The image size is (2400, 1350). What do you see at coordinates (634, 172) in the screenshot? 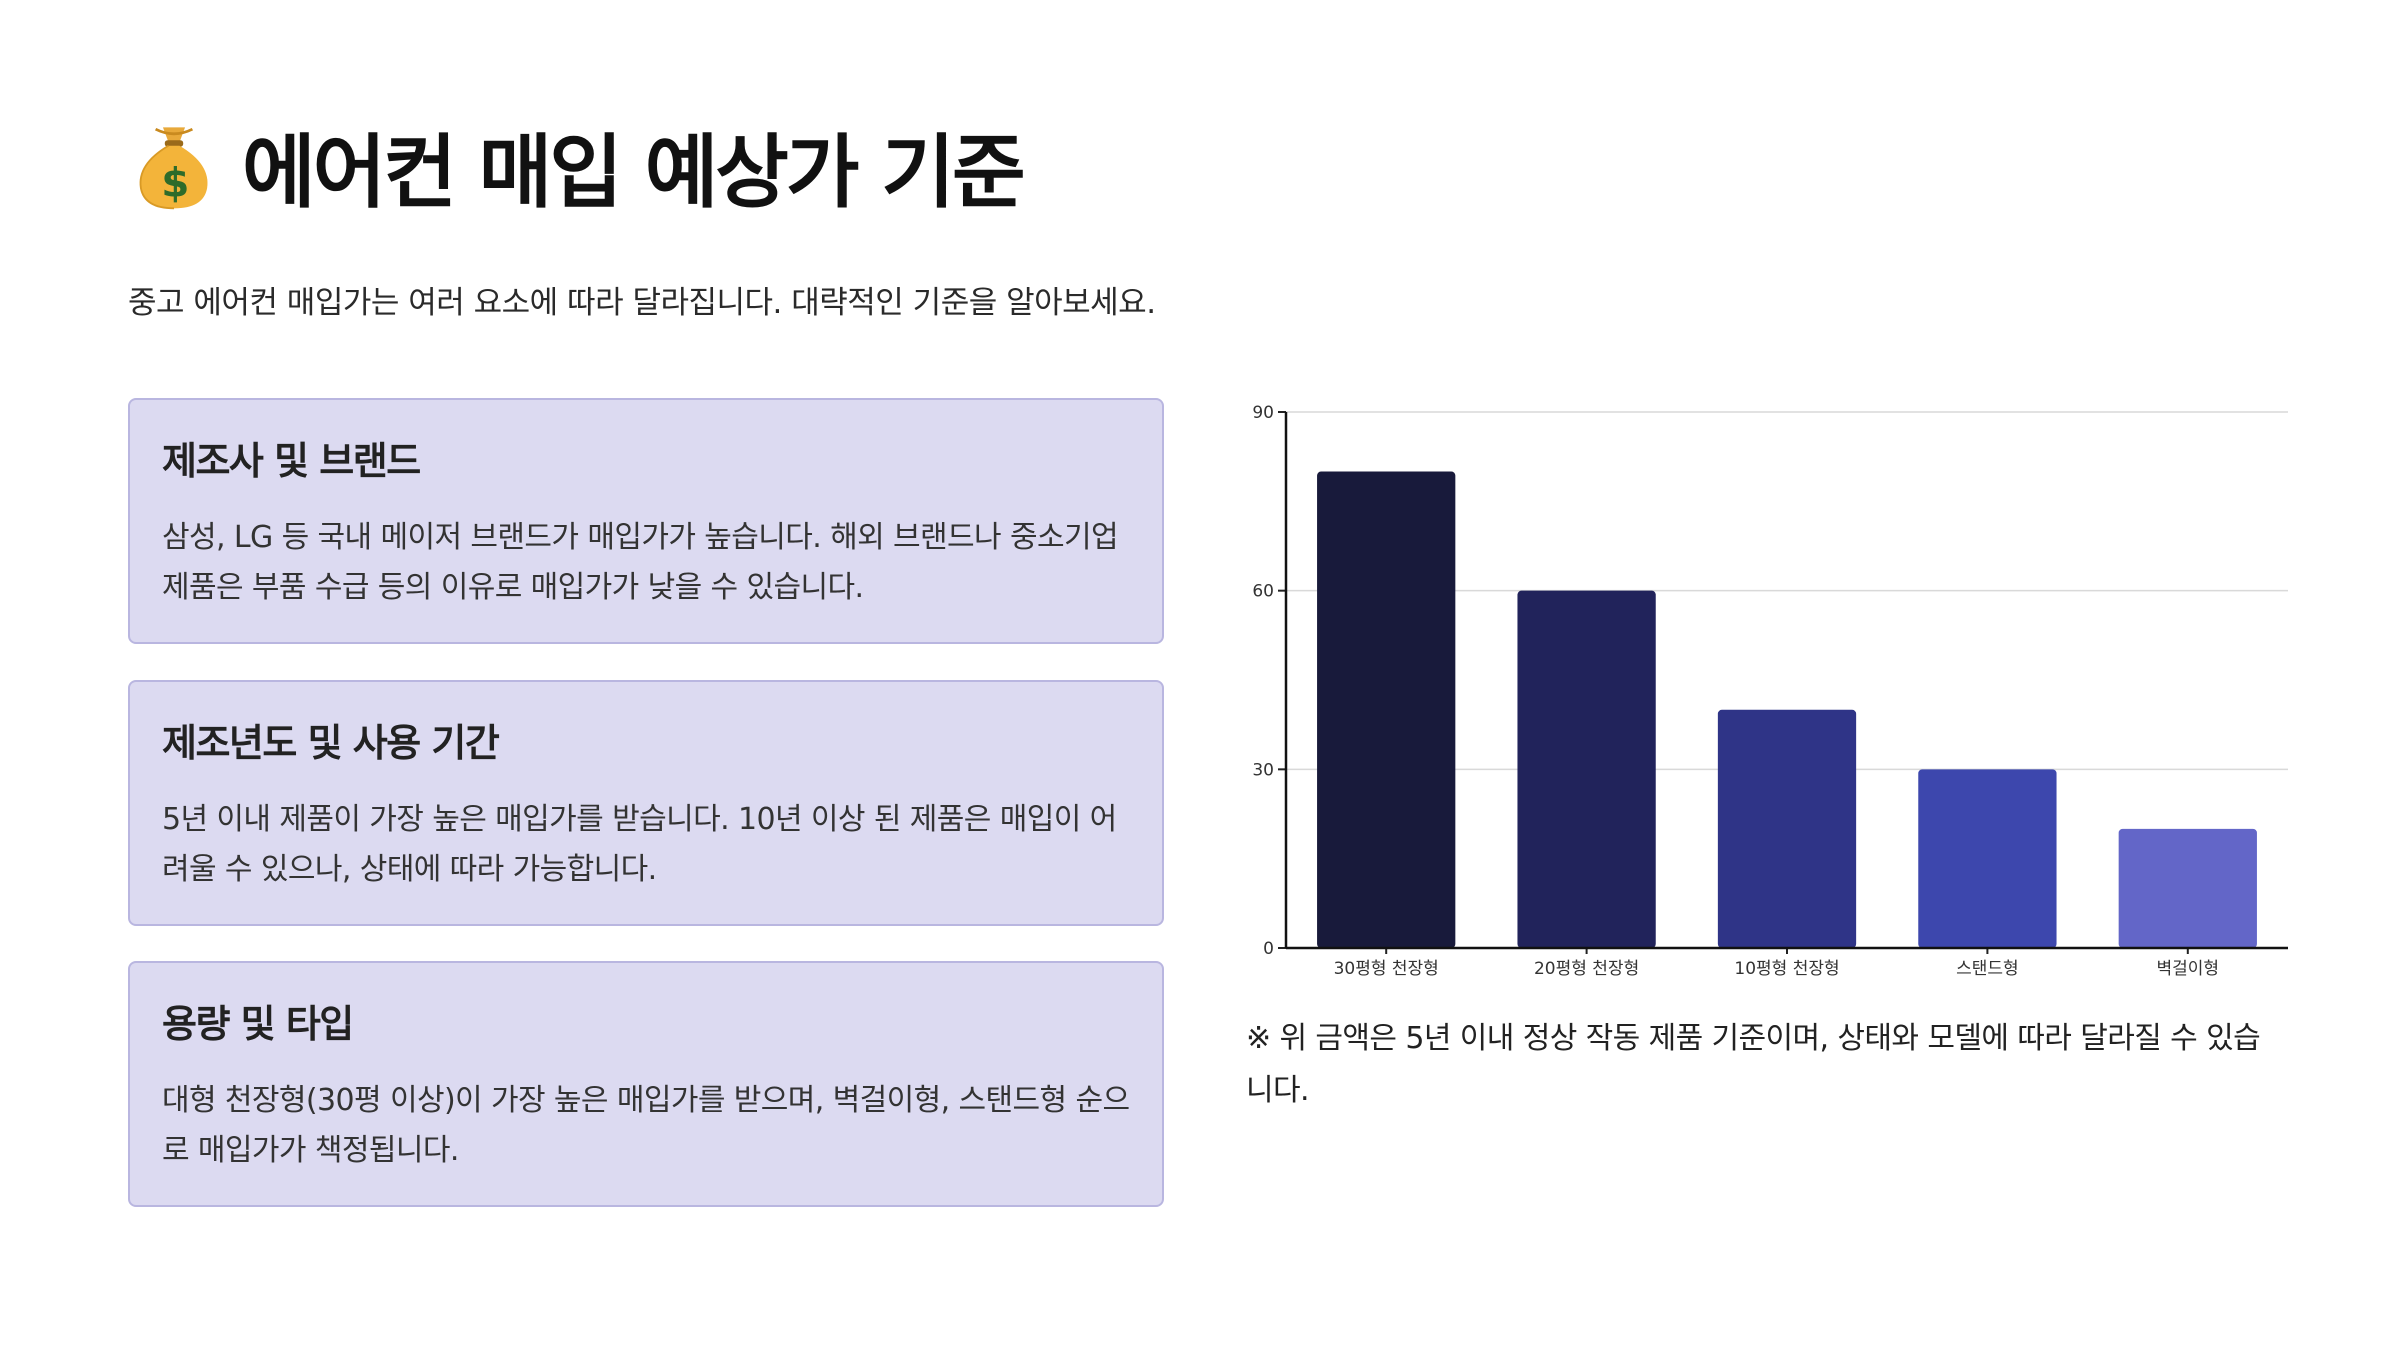
I see `page-title: 에어컨 매입 예상가 기준` at bounding box center [634, 172].